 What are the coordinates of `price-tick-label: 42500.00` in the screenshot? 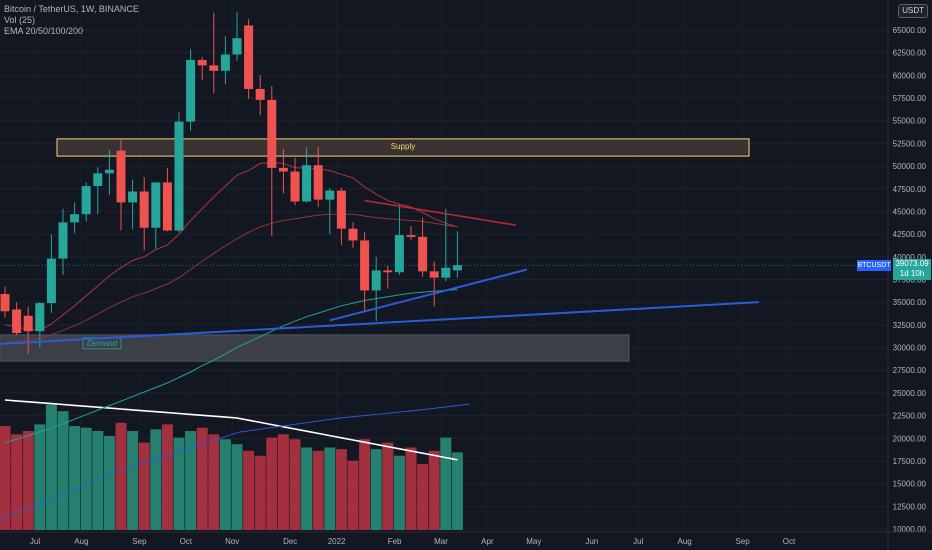 It's located at (910, 234).